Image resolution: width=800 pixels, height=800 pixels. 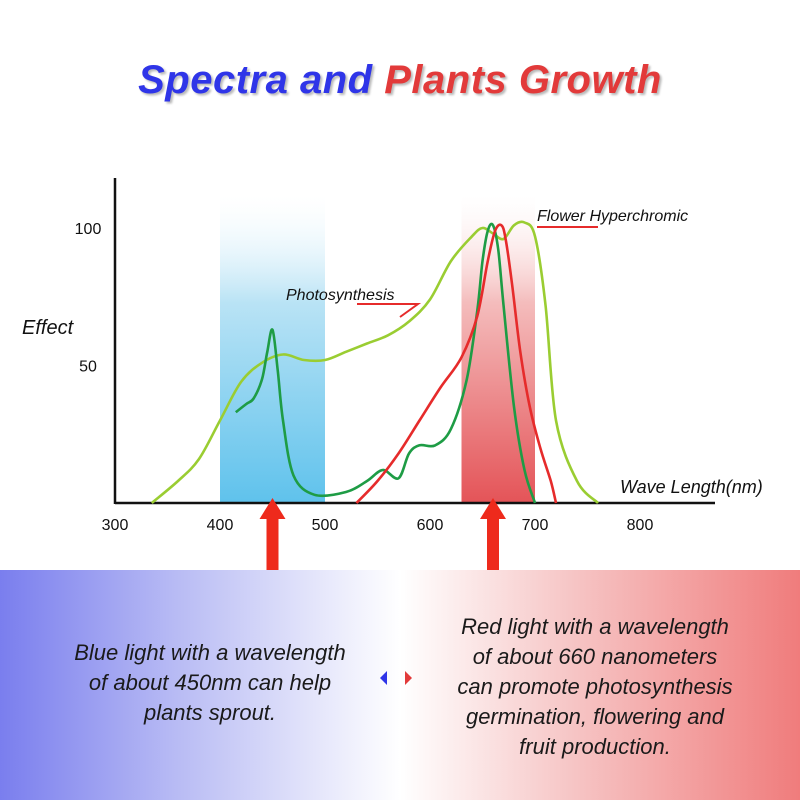 I want to click on flower-hyperchromic-label: Flower Hyperchromic, so click(x=612, y=216).